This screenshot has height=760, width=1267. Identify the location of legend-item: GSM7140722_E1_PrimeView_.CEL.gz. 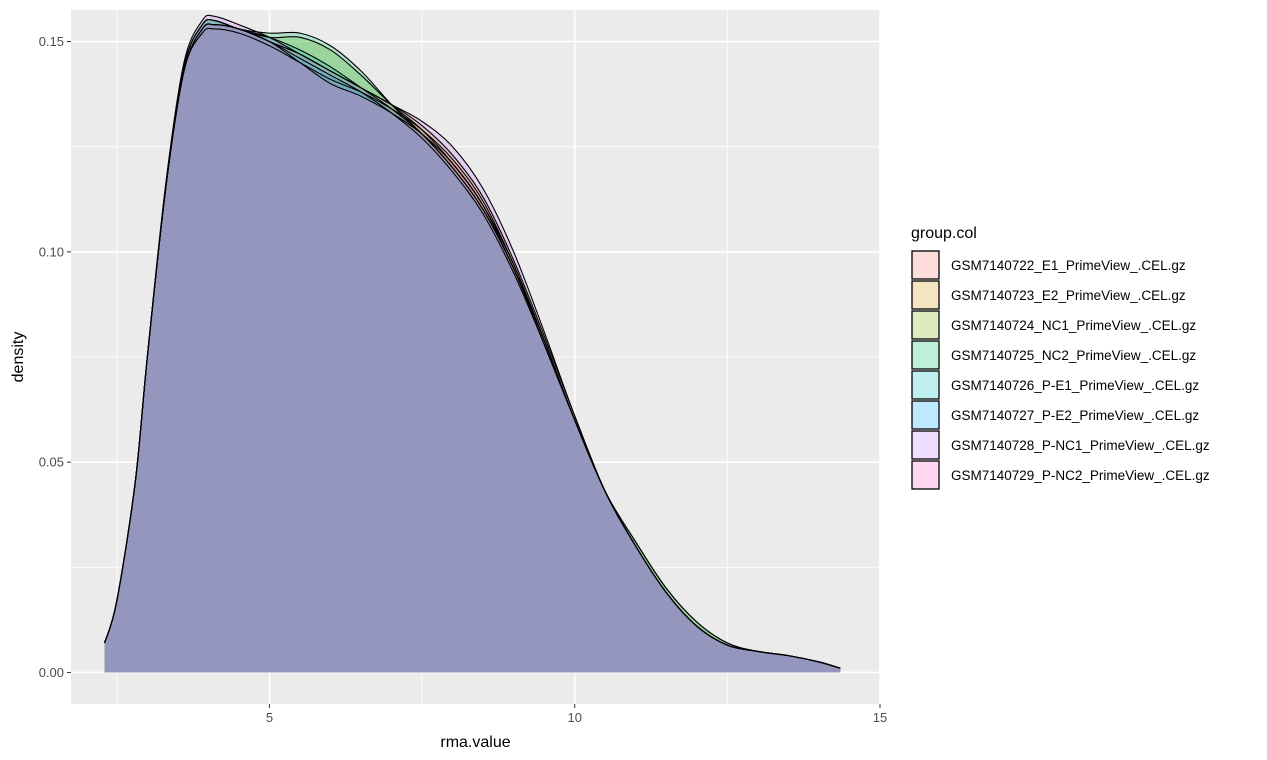
(1048, 265).